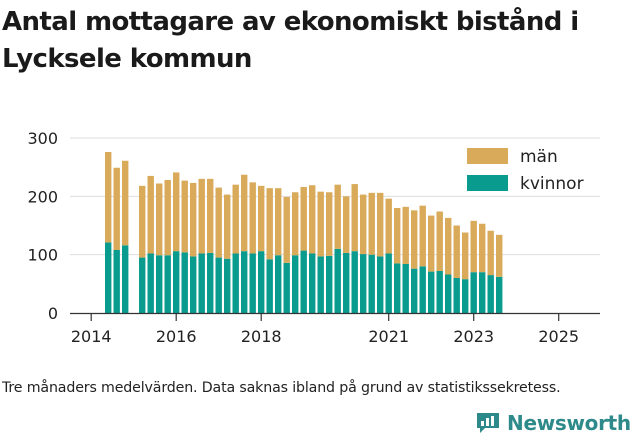 The image size is (631, 440). I want to click on x-tick-label: 2018, so click(261, 336).